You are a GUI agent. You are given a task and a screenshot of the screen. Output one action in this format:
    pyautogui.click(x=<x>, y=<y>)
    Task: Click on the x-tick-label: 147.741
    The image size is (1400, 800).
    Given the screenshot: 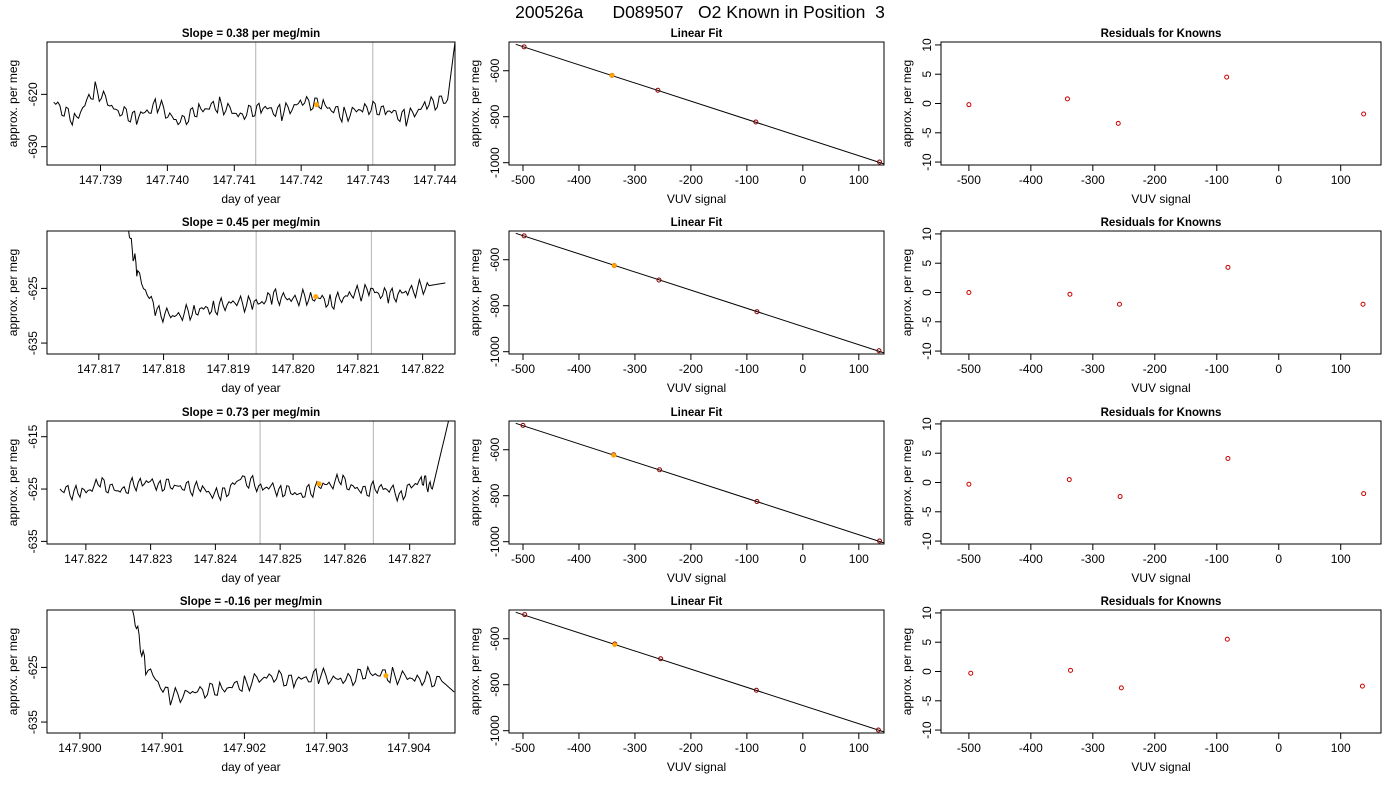 What is the action you would take?
    pyautogui.click(x=235, y=180)
    